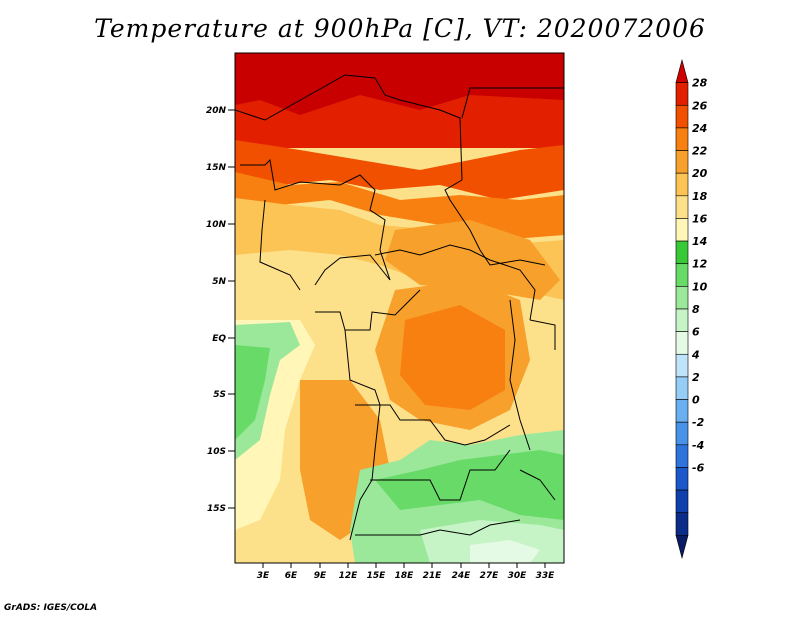 This screenshot has width=800, height=618. I want to click on lon-label: 33E, so click(546, 576).